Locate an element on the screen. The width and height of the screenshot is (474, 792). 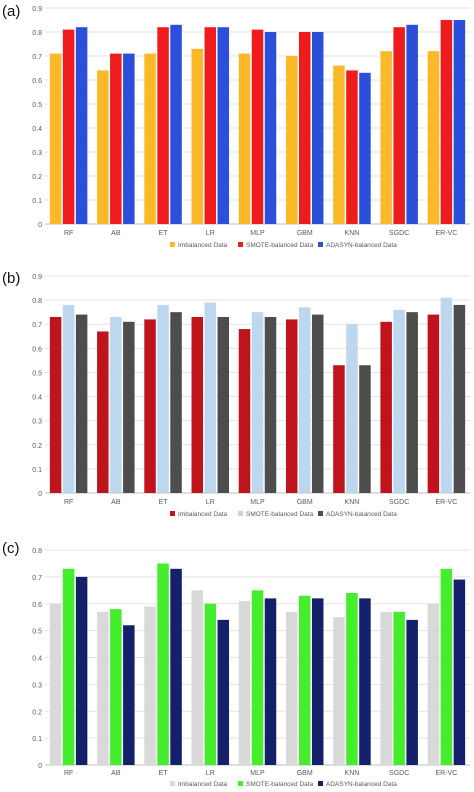
y-tick-label: 0.7 is located at coordinates (37, 325).